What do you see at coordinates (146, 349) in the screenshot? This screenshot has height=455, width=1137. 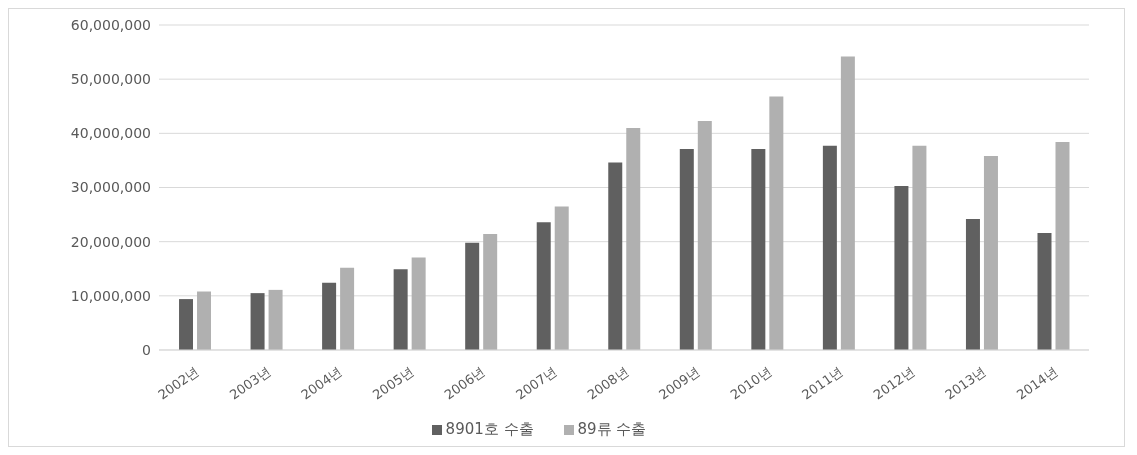 I see `y-tick-label: 0` at bounding box center [146, 349].